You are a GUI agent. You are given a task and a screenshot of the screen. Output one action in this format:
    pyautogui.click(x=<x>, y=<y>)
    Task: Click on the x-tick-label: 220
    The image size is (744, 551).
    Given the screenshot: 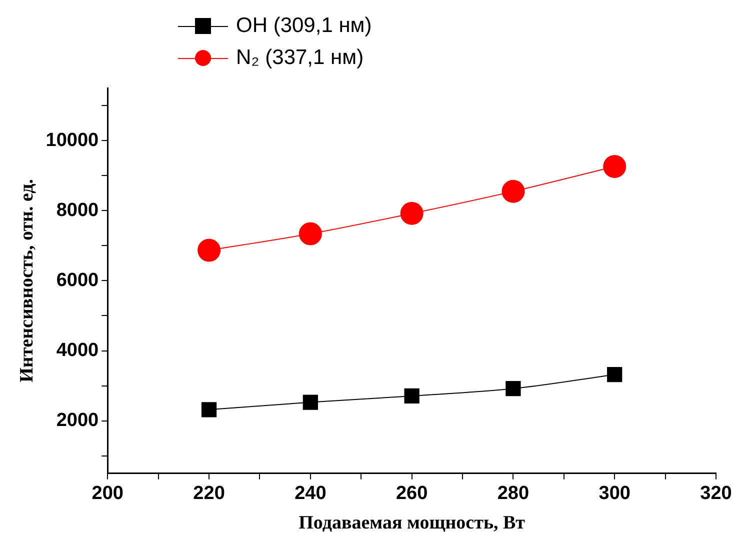 What is the action you would take?
    pyautogui.click(x=209, y=493)
    